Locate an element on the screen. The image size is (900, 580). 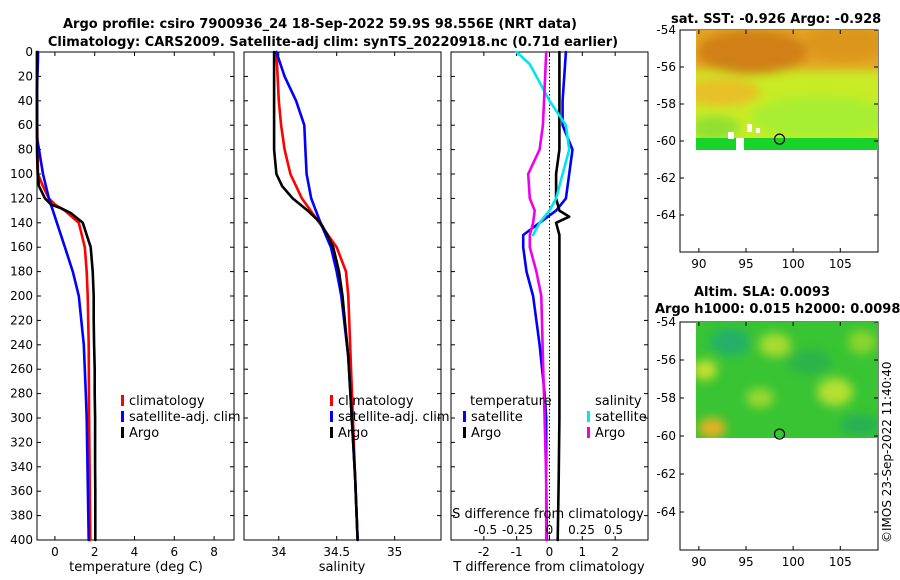
temperature-legend: climatology satellite-adj. clim Argo is located at coordinates (181, 417).